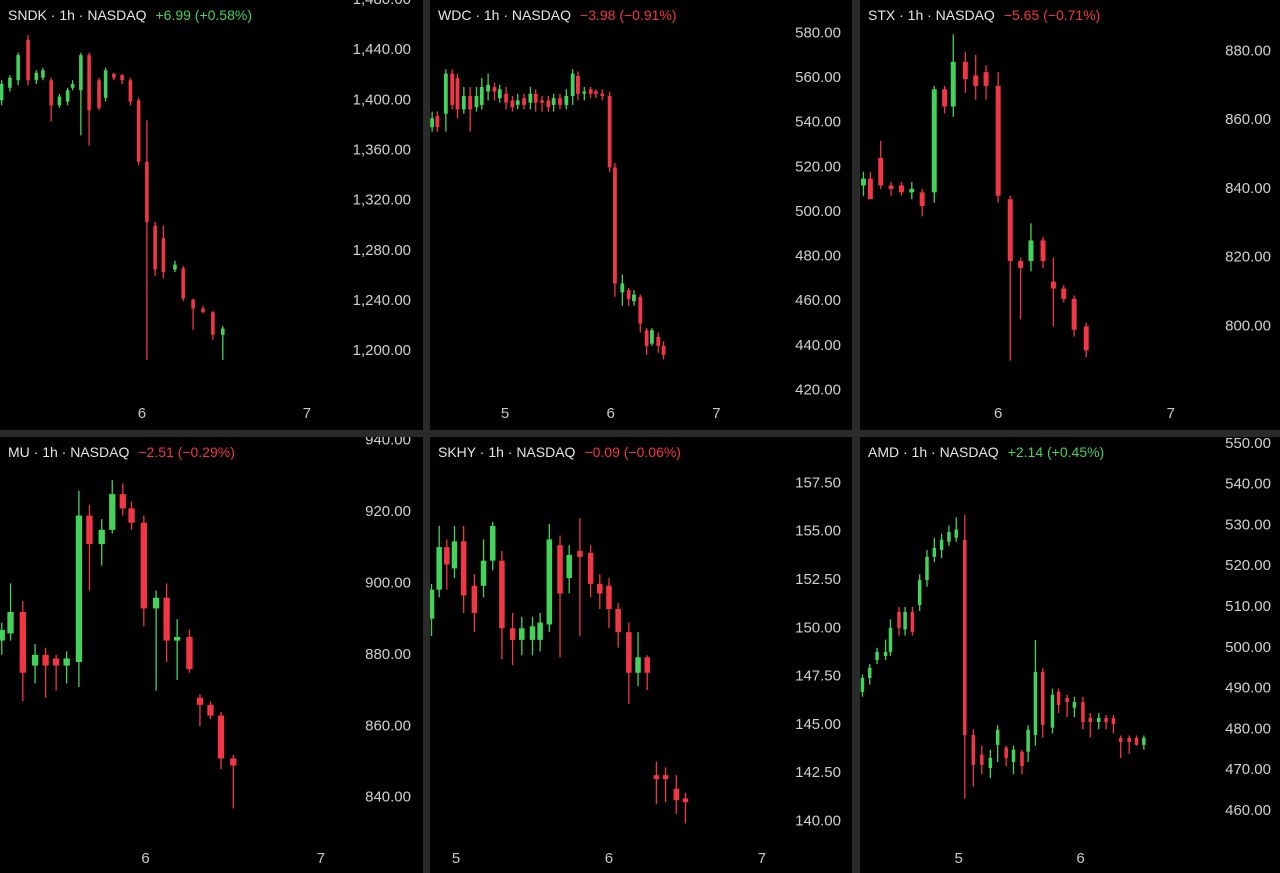 The height and width of the screenshot is (873, 1280). I want to click on y-tick-label: 840.00, so click(388, 797).